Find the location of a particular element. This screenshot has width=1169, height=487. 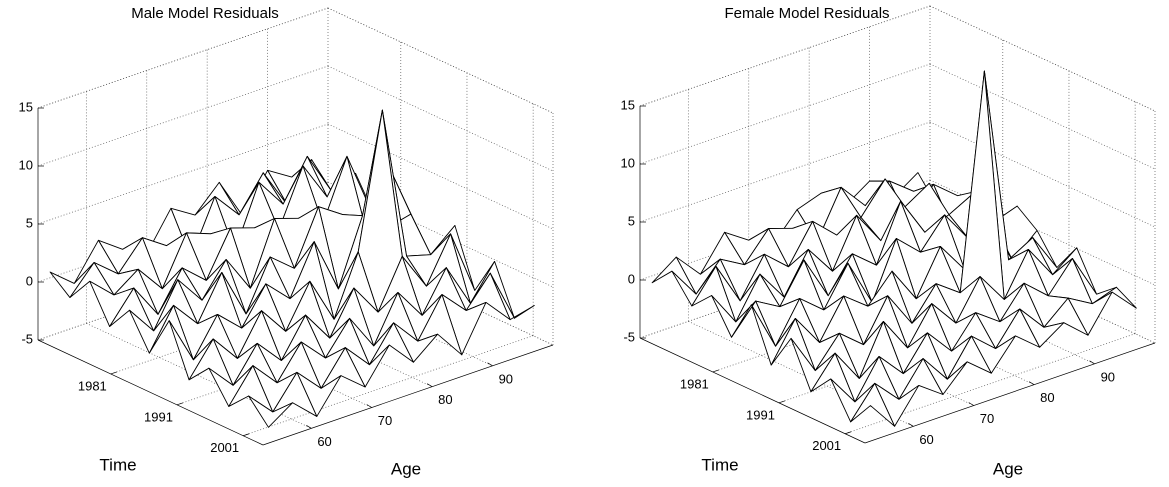

chart-title: Male Model Residuals is located at coordinates (205, 13).